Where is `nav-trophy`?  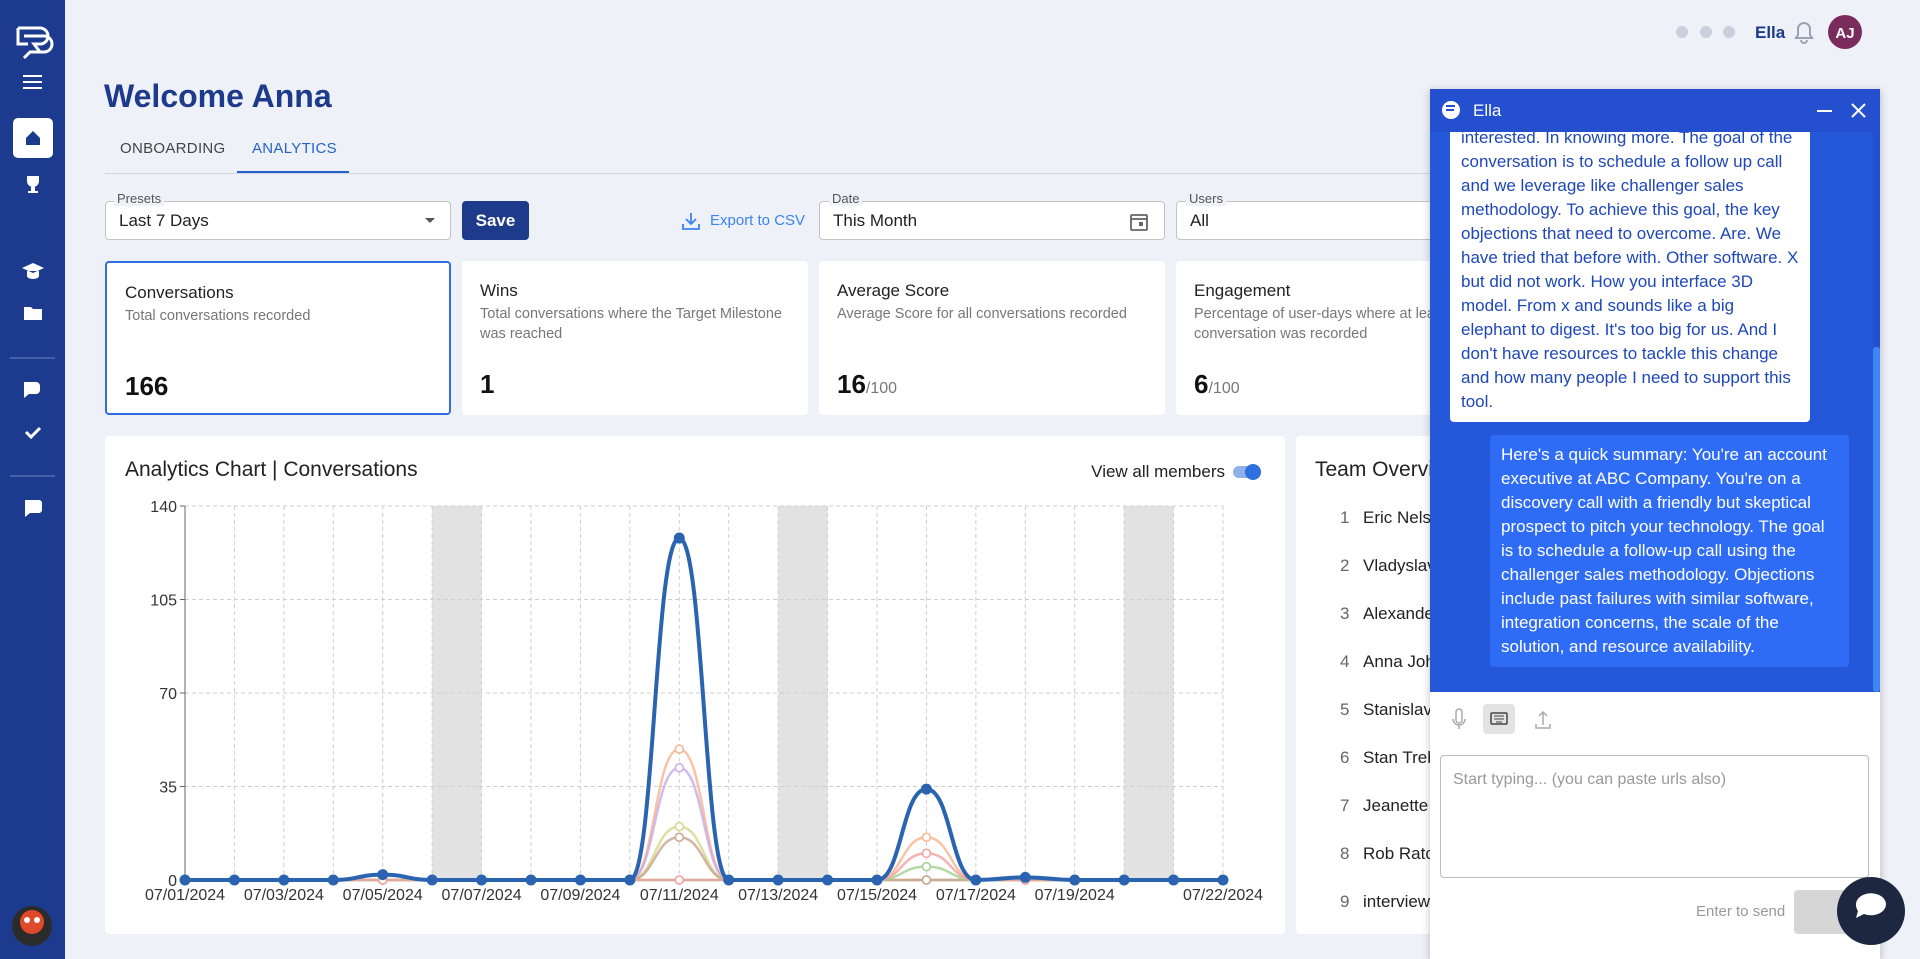
nav-trophy is located at coordinates (33, 184).